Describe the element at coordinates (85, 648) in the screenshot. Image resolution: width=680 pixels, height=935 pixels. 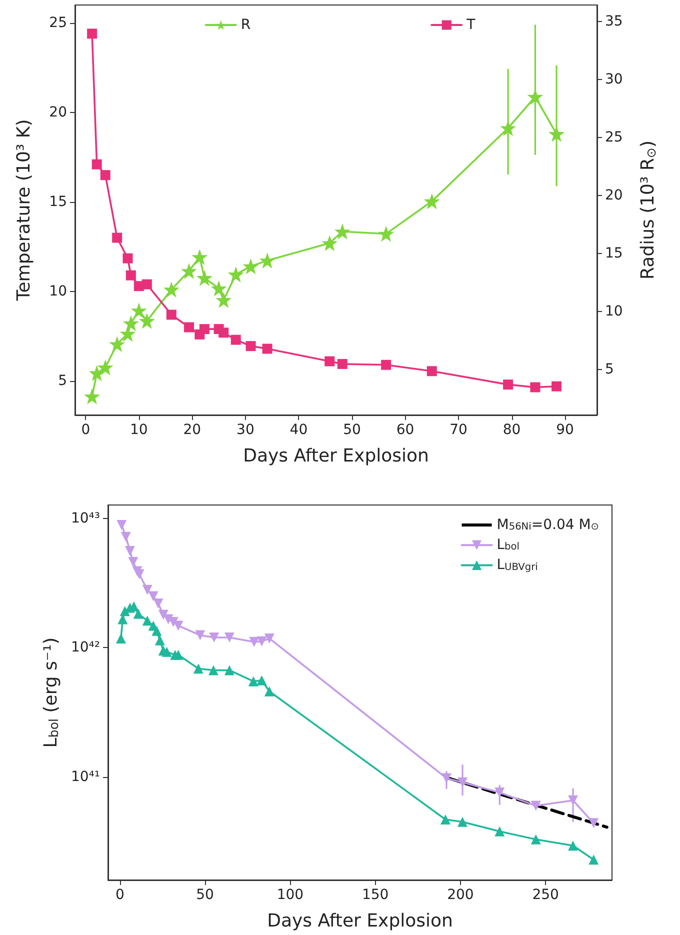
I see `y-tick-label: 10⁴²` at that location.